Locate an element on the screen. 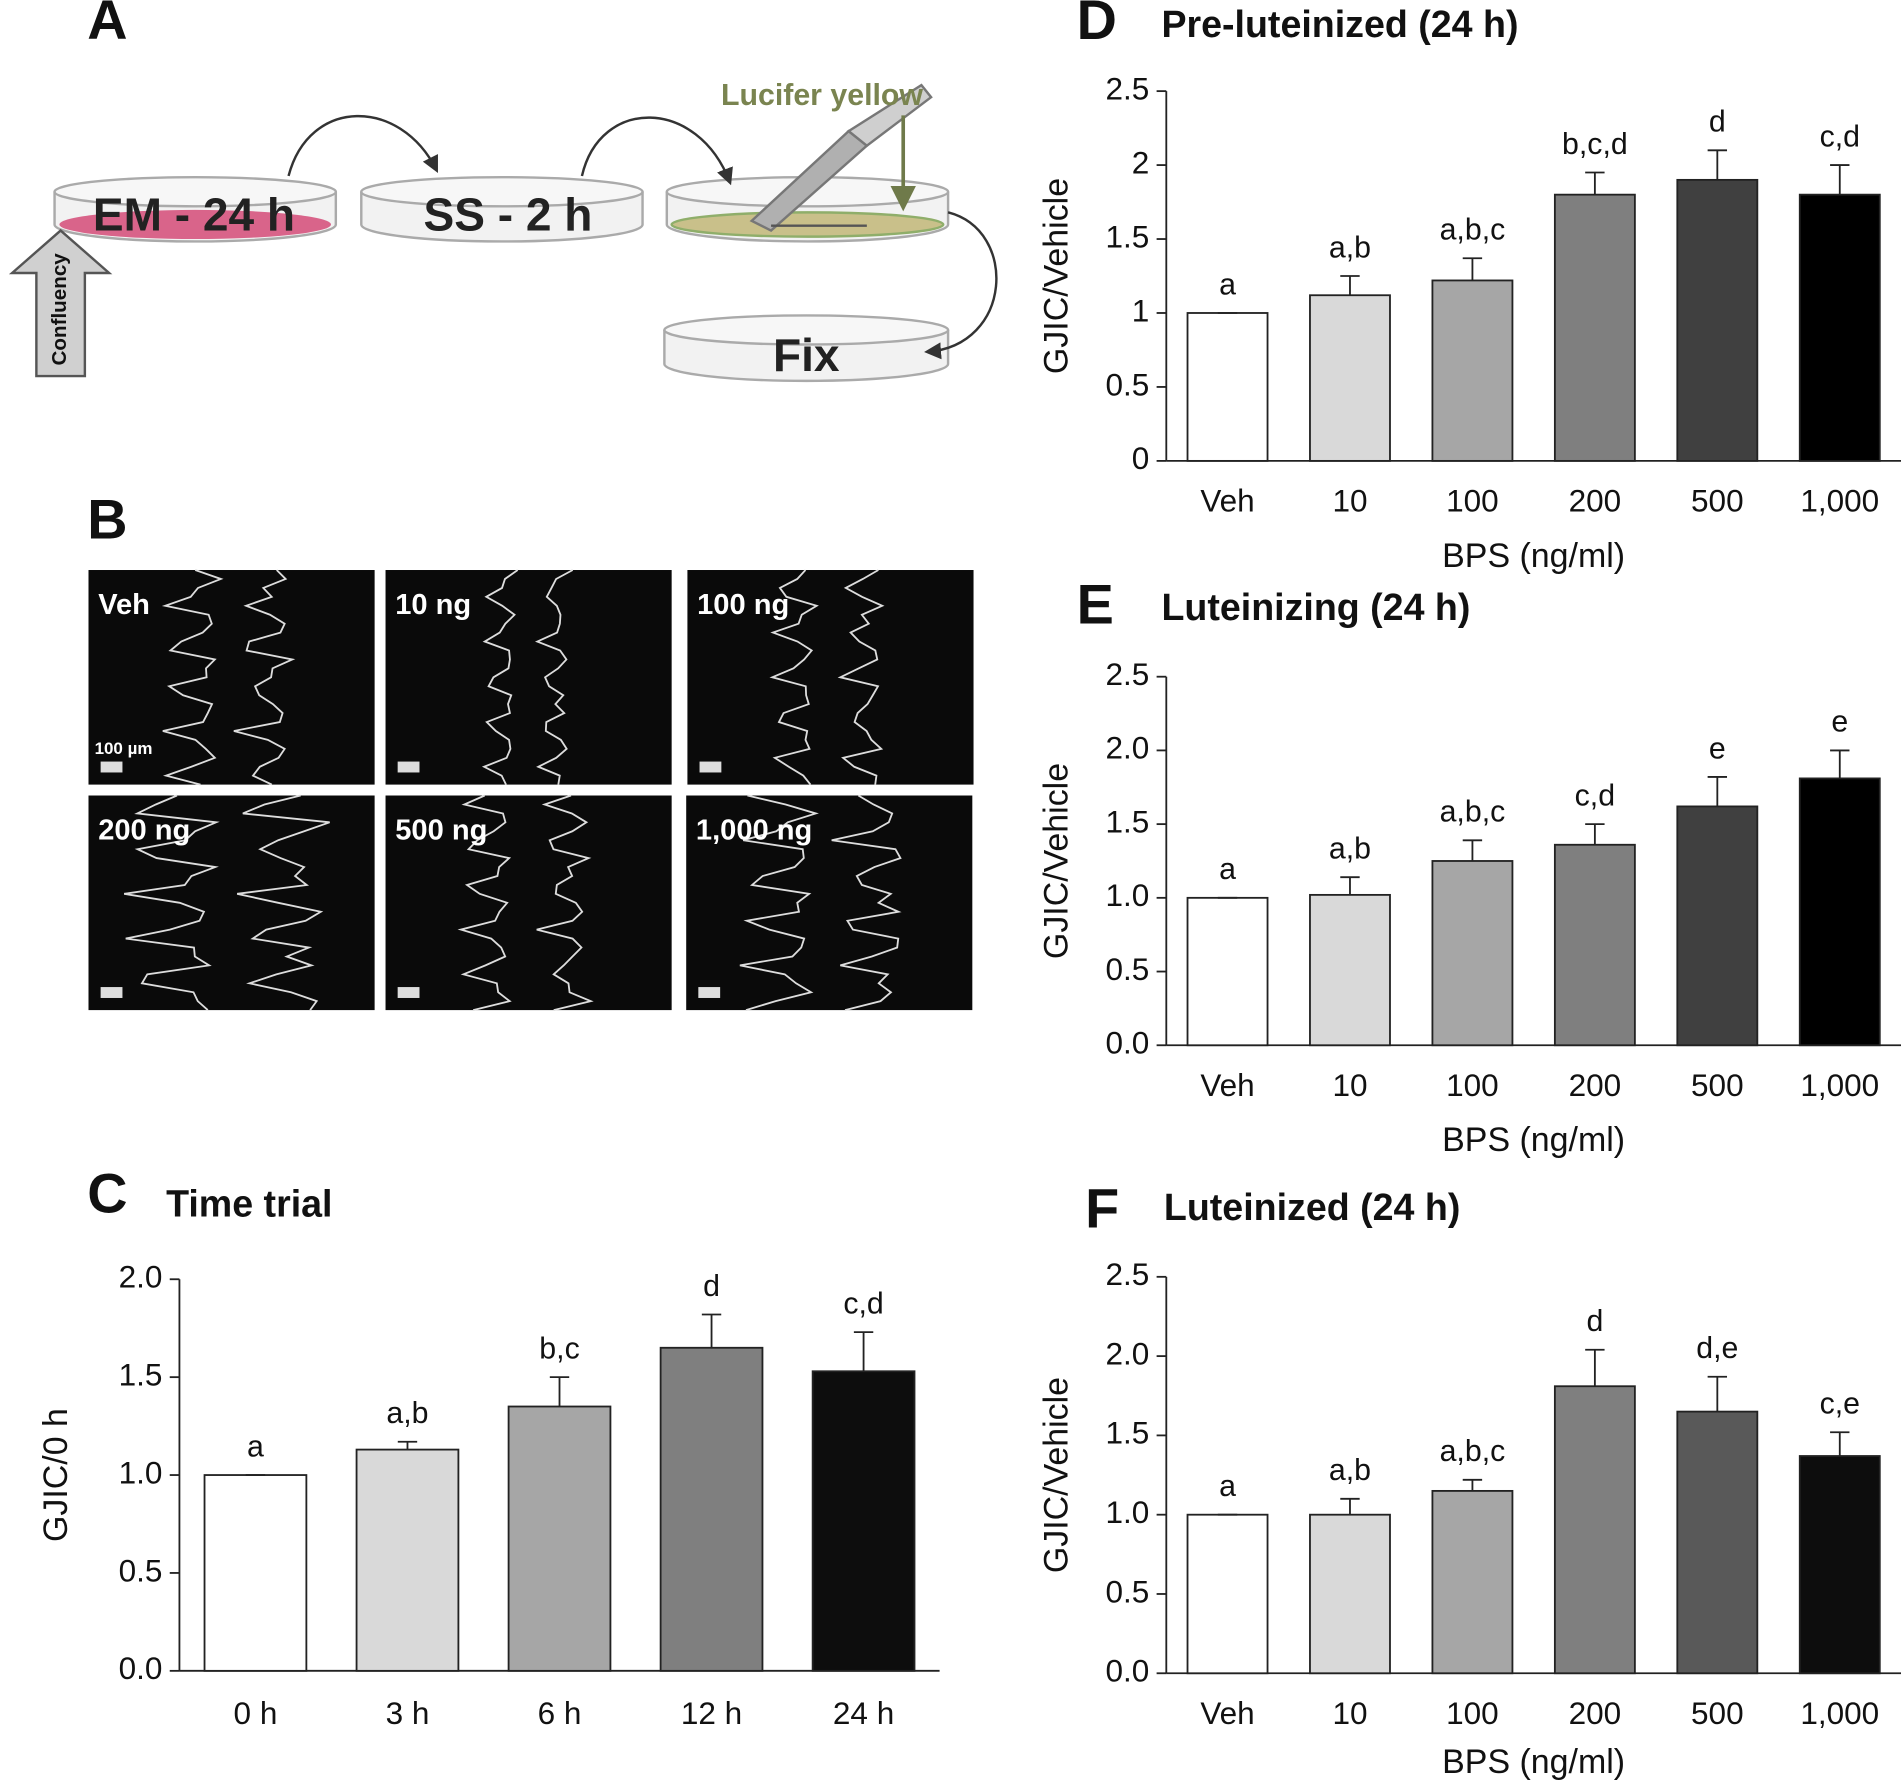 Image resolution: width=1901 pixels, height=1785 pixels. micrographs: Veh 10 ng 100 ng 200 ng 500 ng 1,000 ng 100 µm is located at coordinates (531, 790).